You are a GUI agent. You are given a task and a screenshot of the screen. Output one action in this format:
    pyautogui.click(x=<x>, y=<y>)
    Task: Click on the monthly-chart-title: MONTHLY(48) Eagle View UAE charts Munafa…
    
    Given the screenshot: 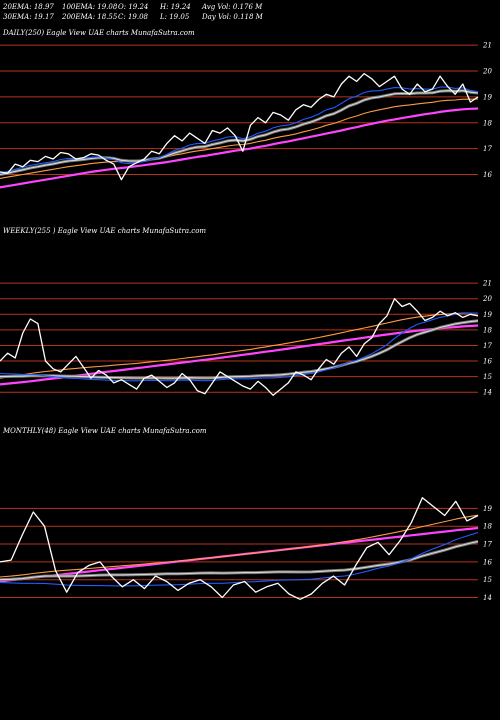 What is the action you would take?
    pyautogui.click(x=105, y=431)
    